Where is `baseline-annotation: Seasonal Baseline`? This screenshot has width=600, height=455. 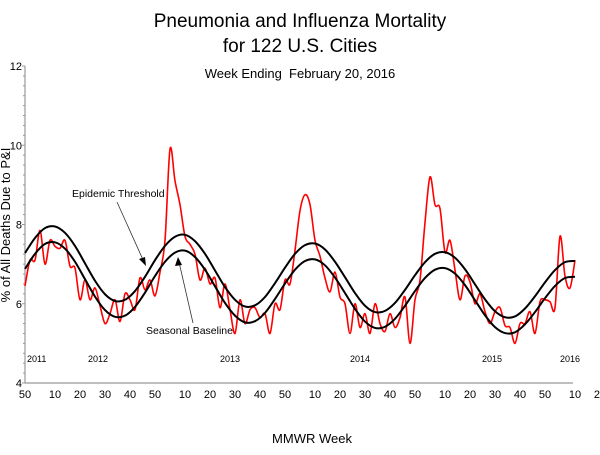 baseline-annotation: Seasonal Baseline is located at coordinates (189, 297).